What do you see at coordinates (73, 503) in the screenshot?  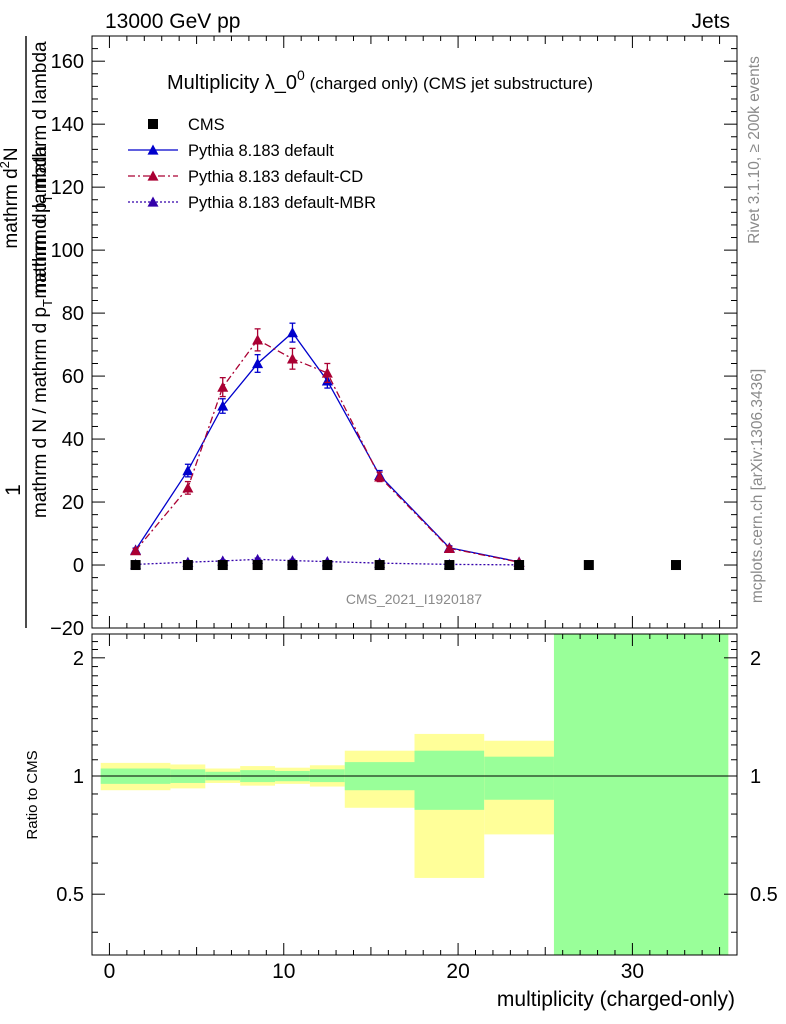 I see `y-tick-label: 20` at bounding box center [73, 503].